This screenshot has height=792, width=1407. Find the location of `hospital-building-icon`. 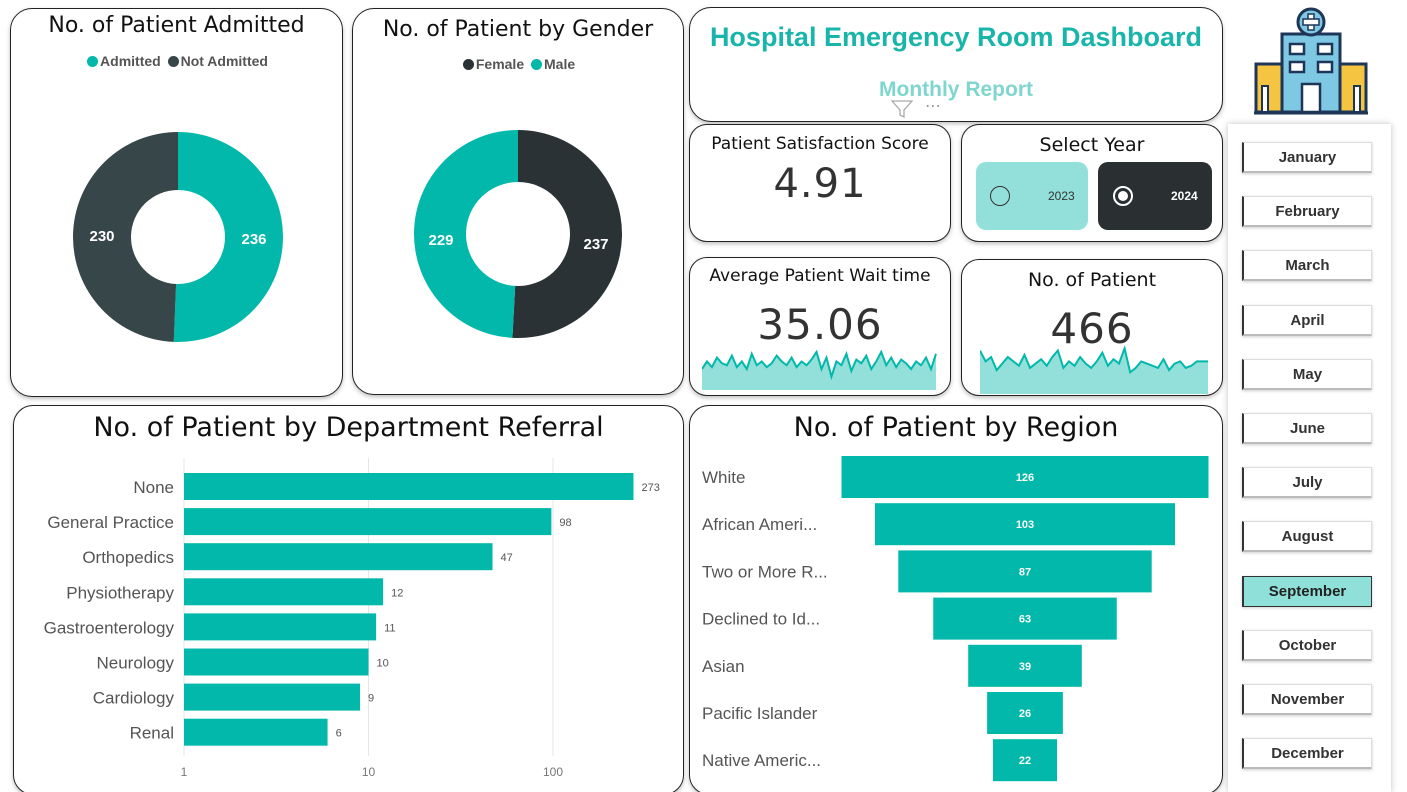

hospital-building-icon is located at coordinates (1311, 61).